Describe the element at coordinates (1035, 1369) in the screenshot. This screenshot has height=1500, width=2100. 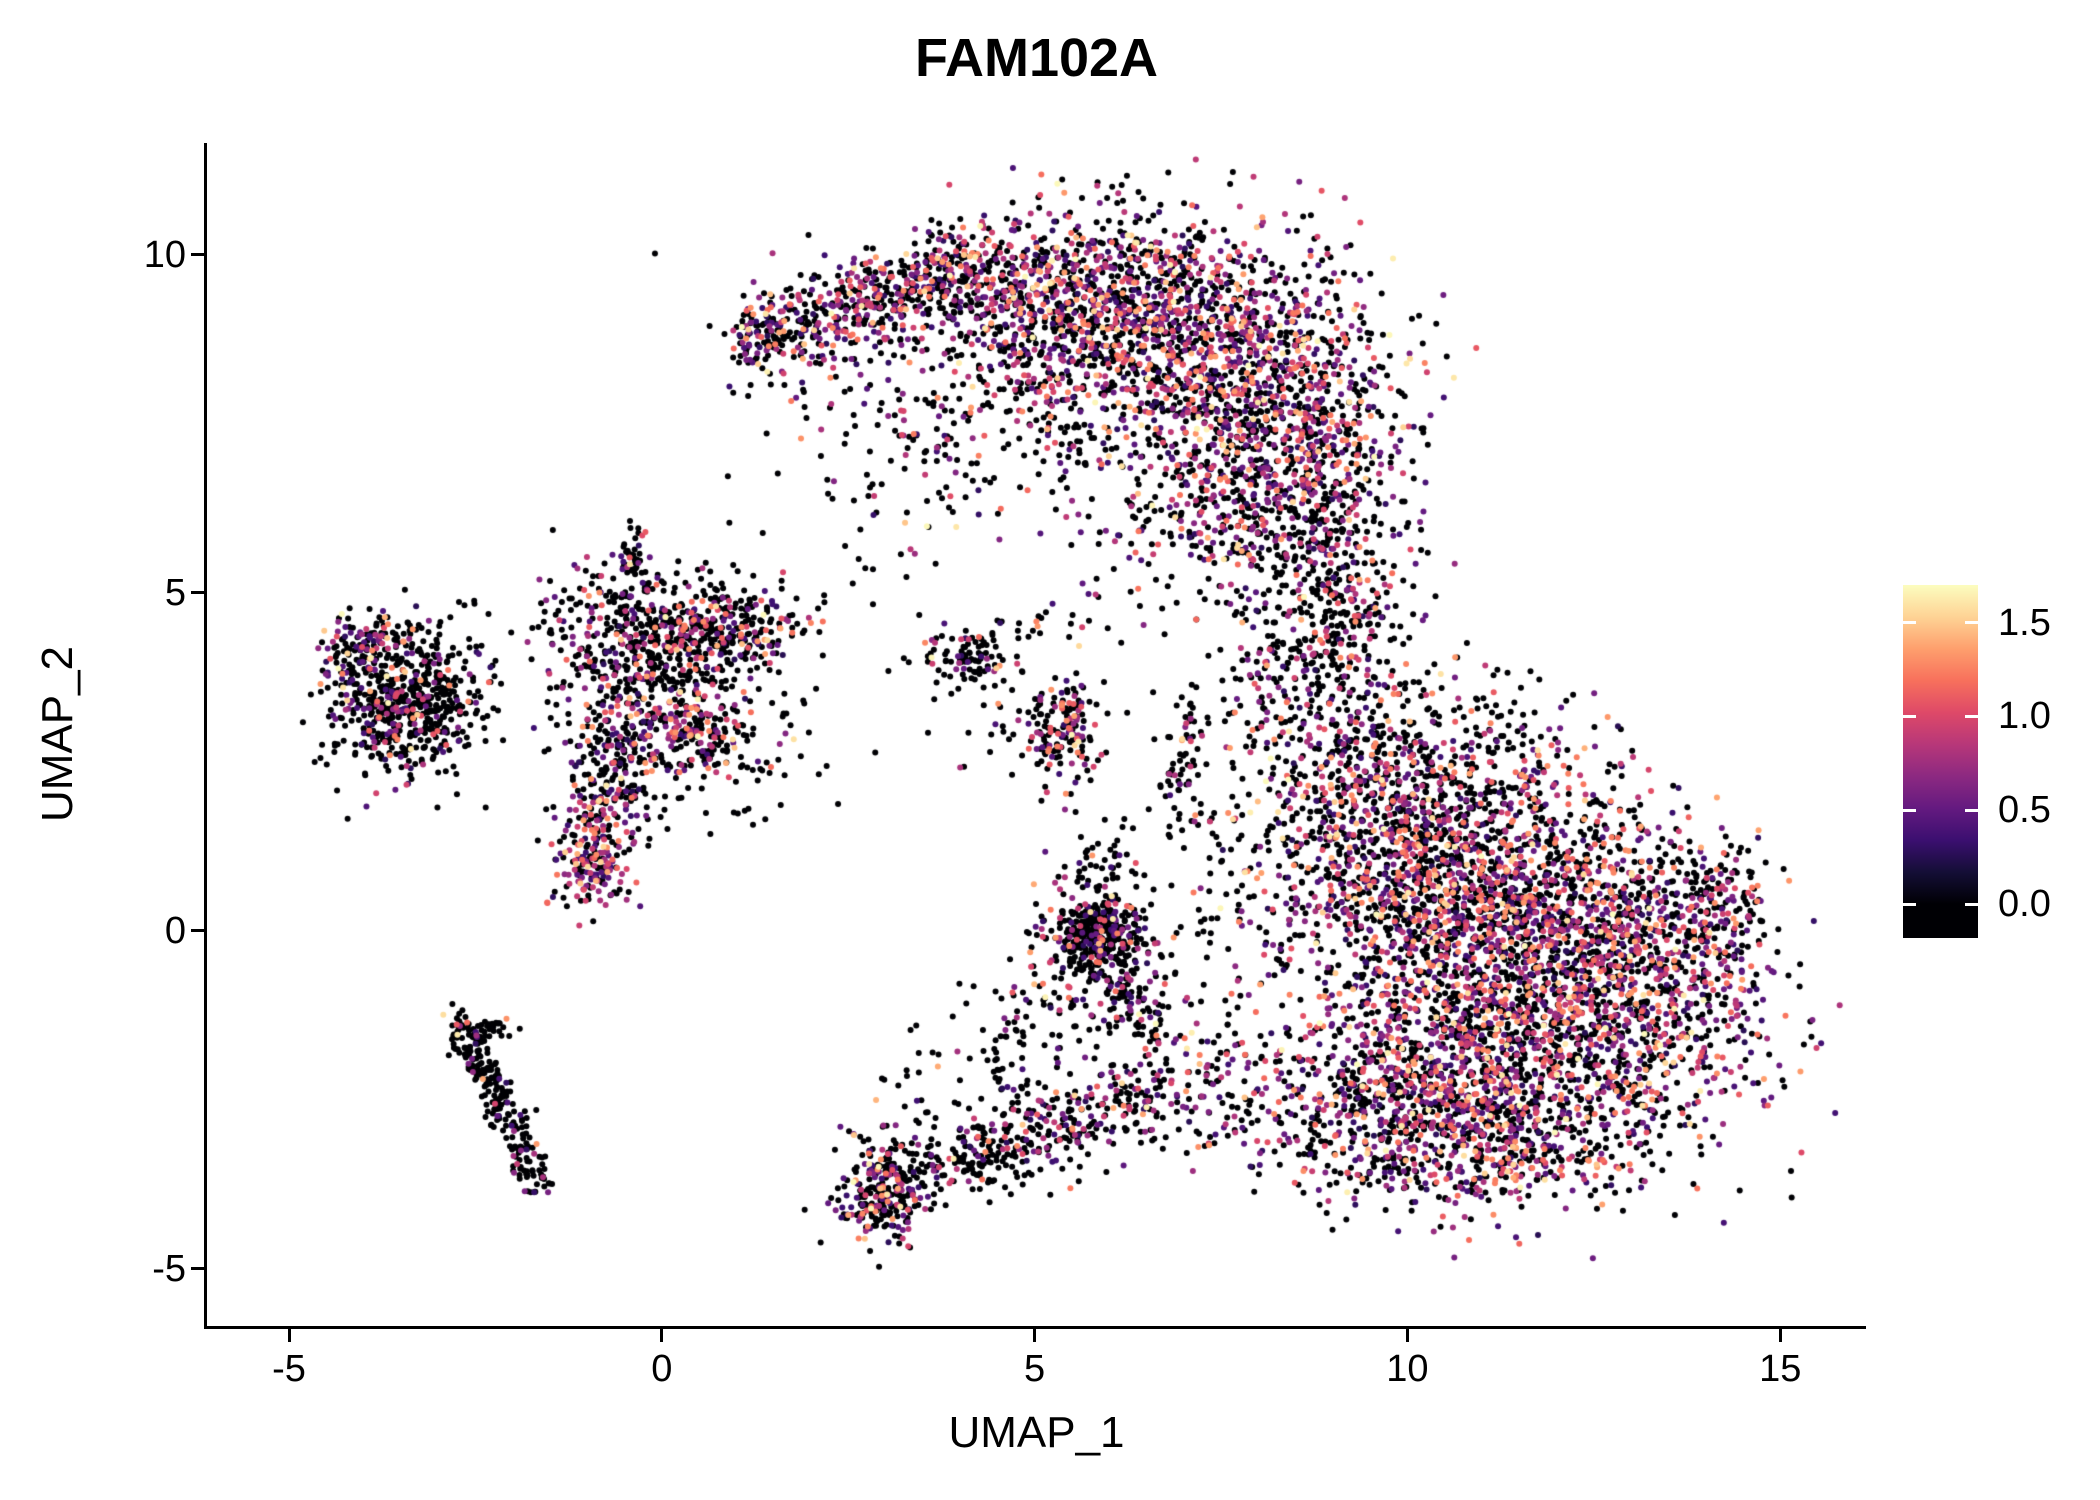
I see `x-tick-label: 5` at that location.